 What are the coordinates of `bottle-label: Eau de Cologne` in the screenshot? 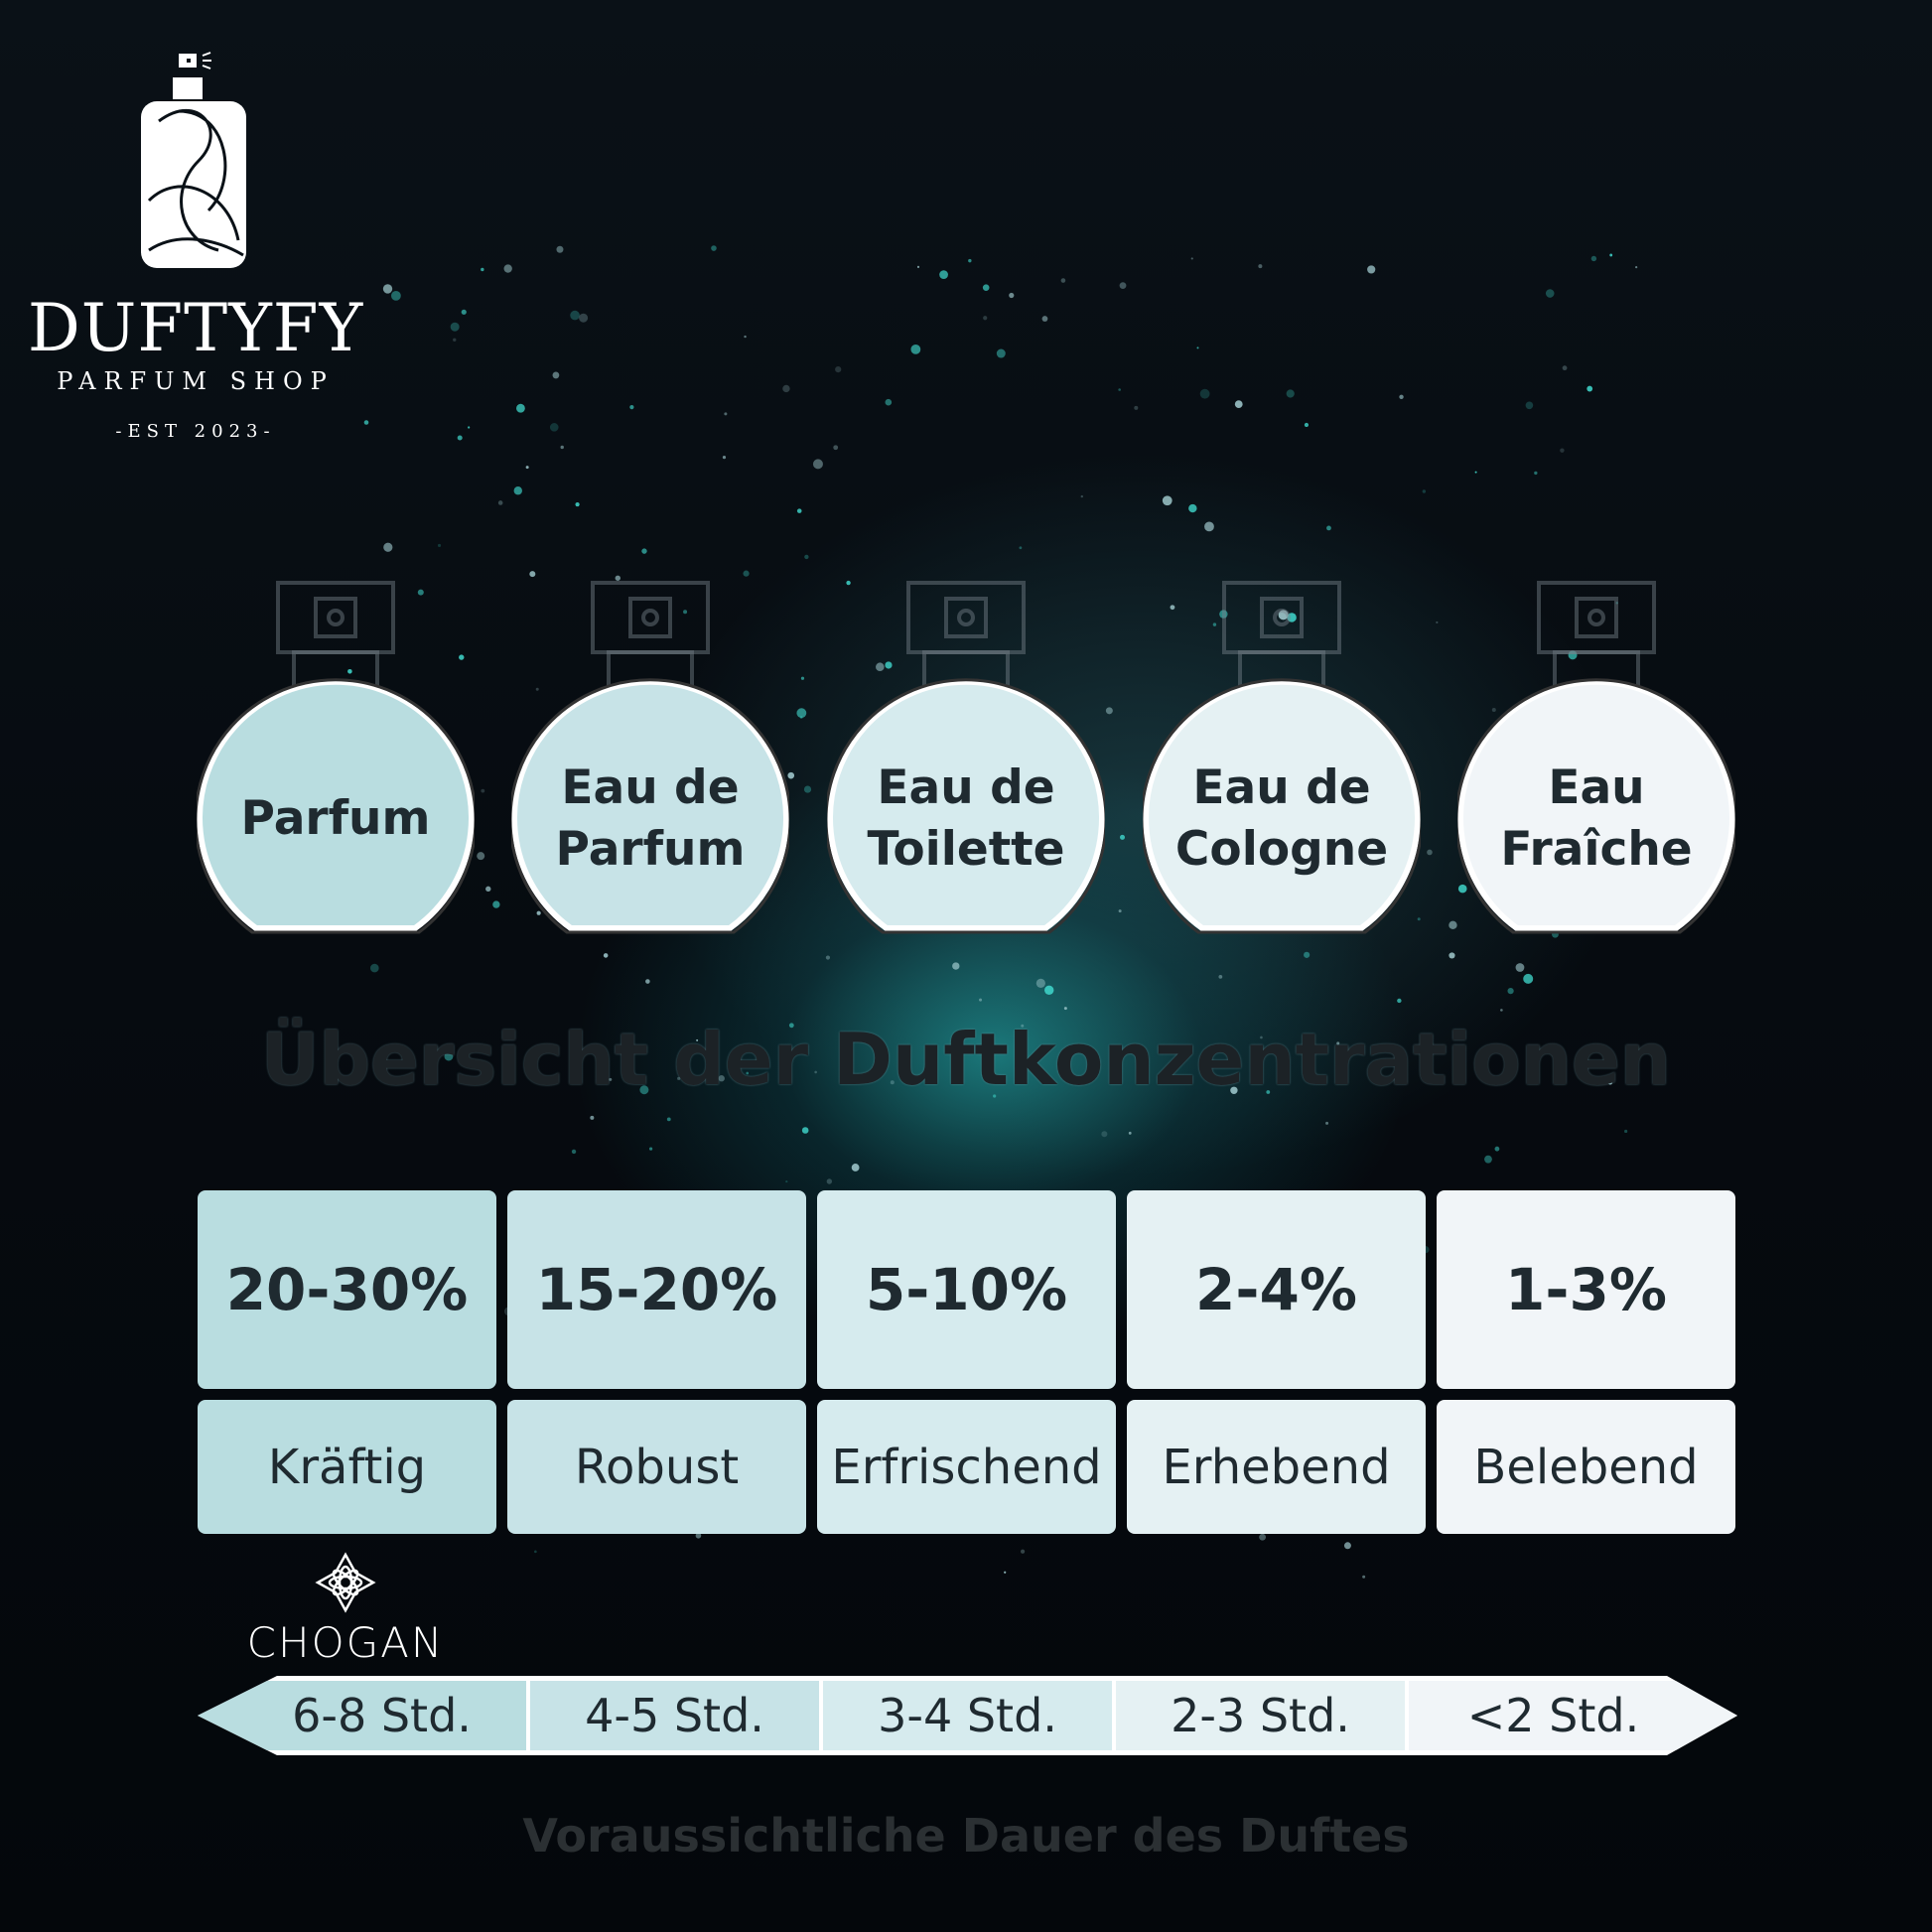 It's located at (1281, 818).